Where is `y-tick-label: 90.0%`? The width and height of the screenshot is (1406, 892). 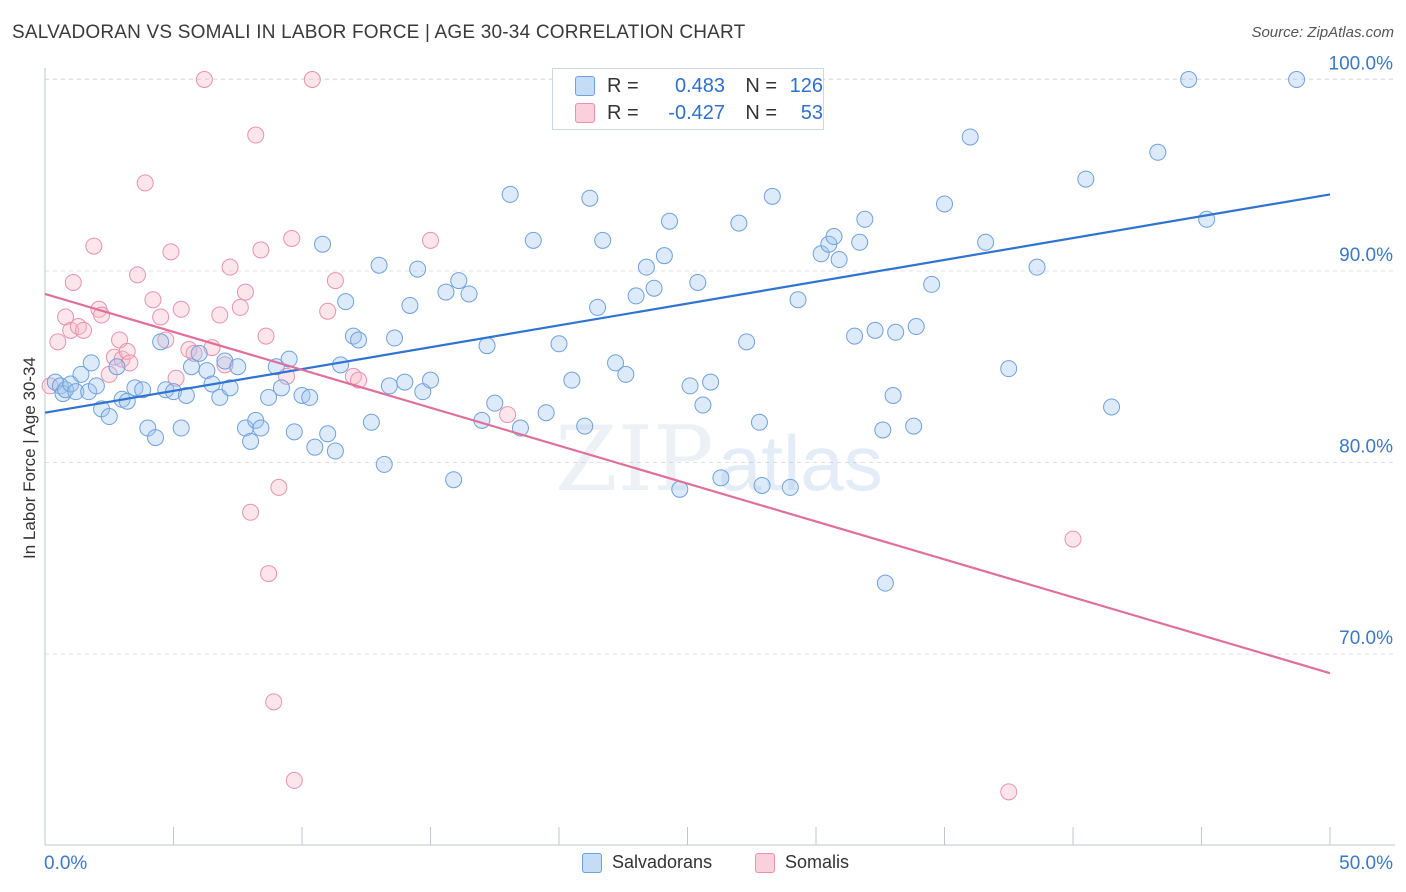
y-tick-label: 90.0% is located at coordinates (1366, 255).